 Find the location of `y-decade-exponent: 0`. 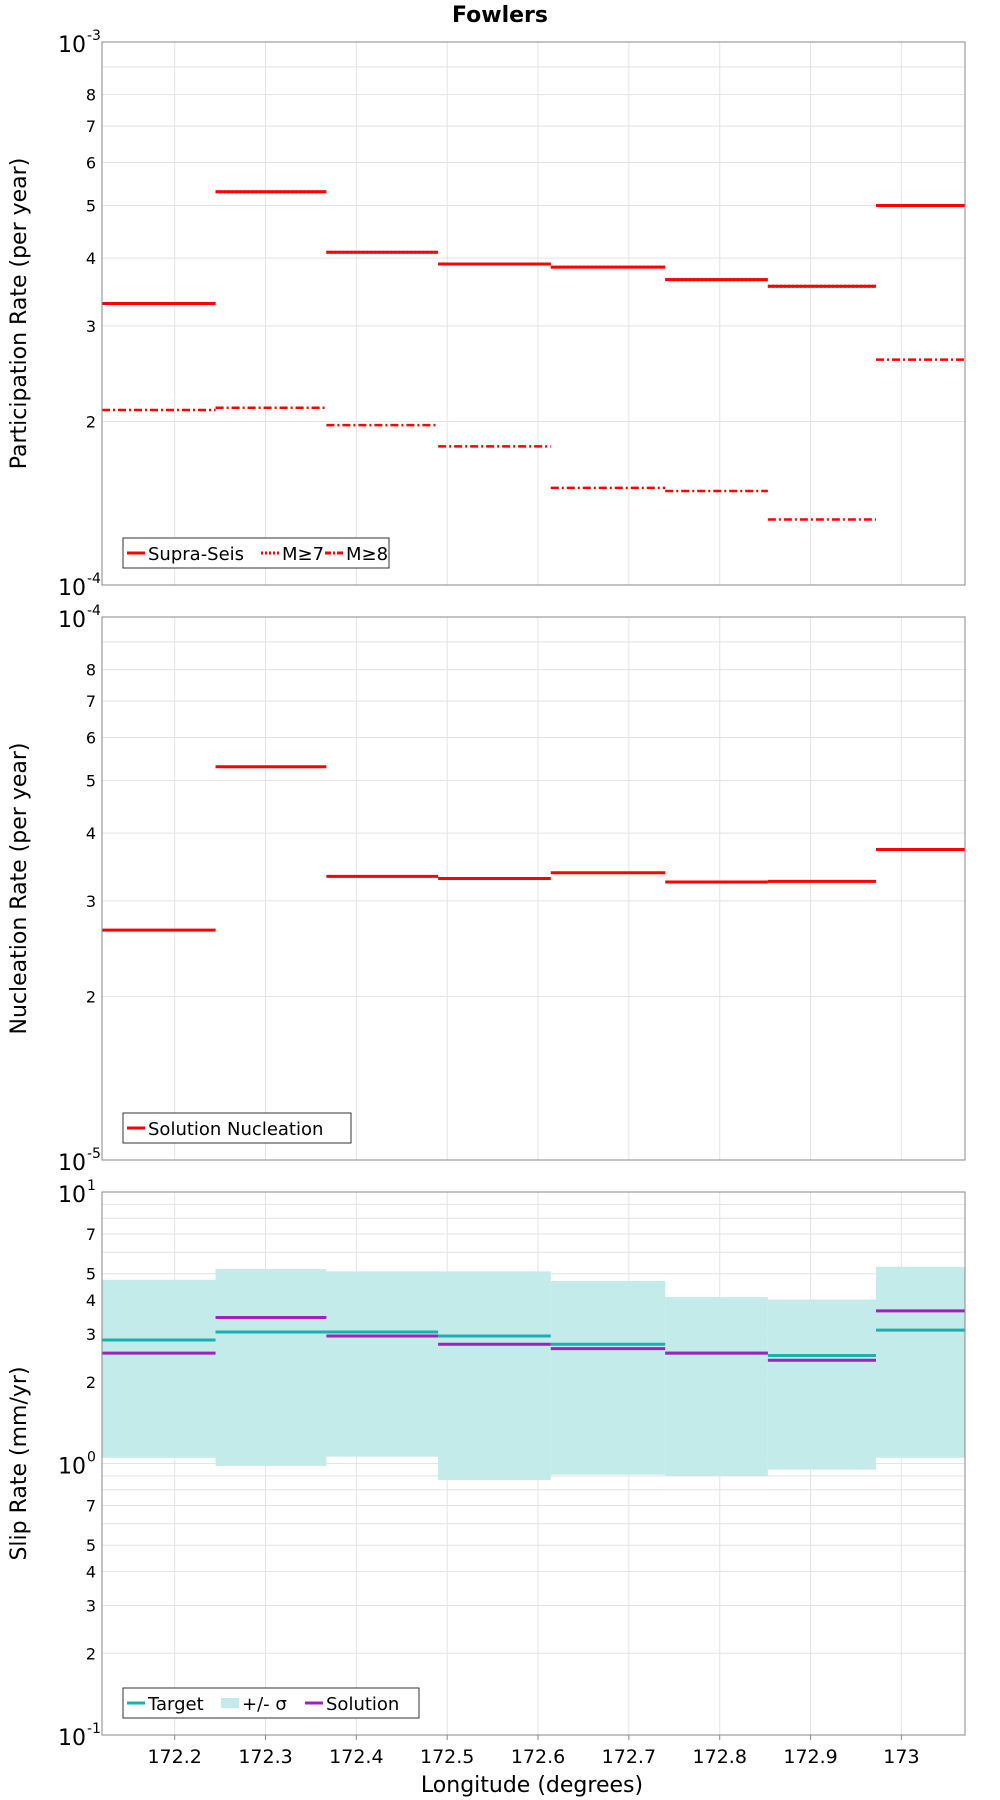

y-decade-exponent: 0 is located at coordinates (91, 1458).